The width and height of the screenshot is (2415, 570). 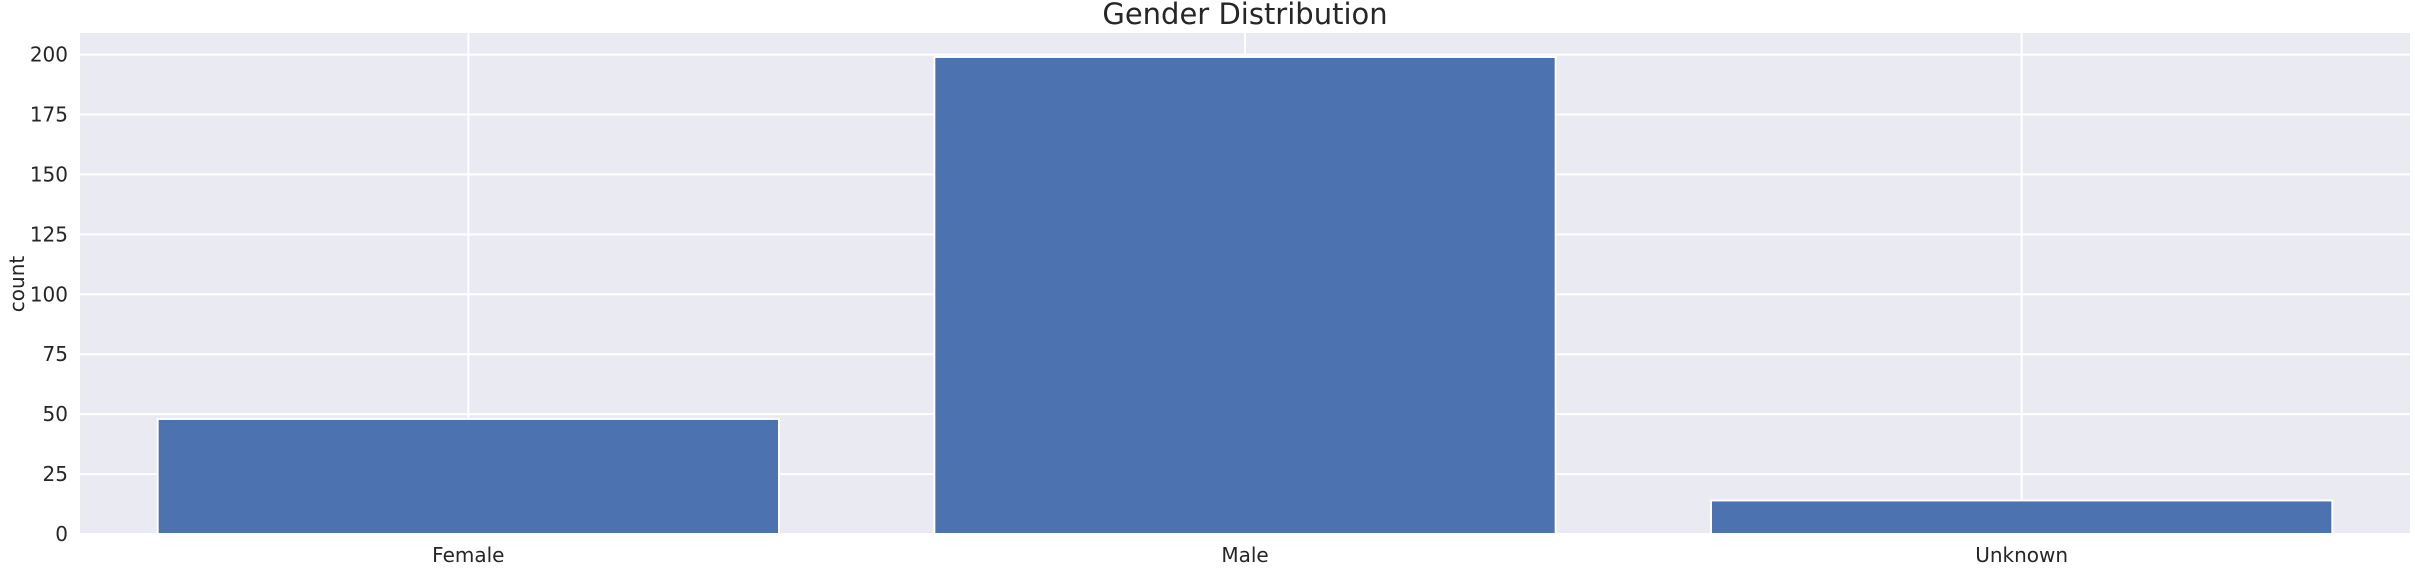 I want to click on bar-female, so click(x=468, y=476).